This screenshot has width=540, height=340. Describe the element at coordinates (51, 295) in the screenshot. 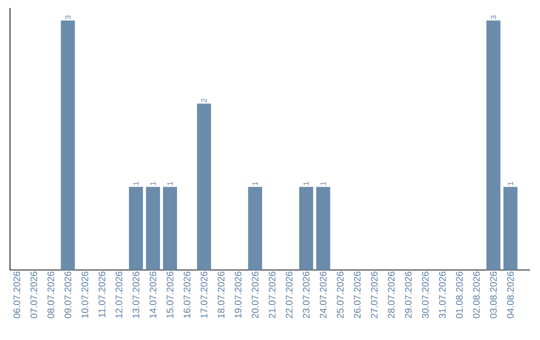

I see `x-tick-label: 08.07.2026` at that location.